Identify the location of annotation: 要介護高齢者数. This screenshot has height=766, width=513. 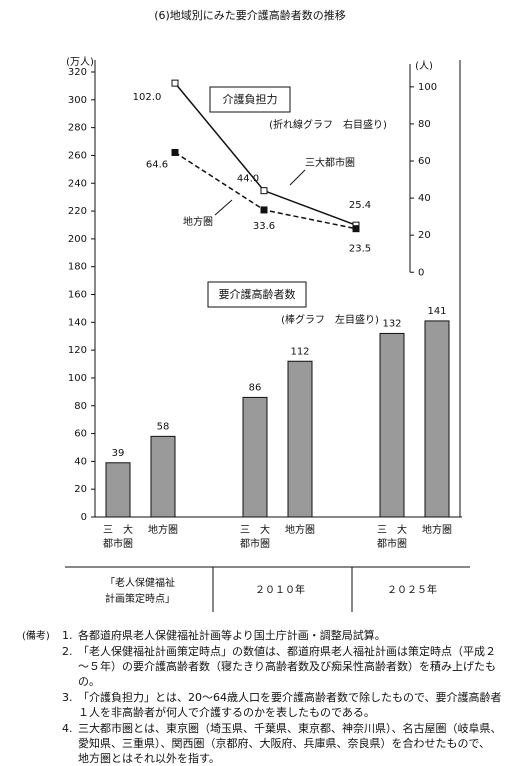
(257, 294).